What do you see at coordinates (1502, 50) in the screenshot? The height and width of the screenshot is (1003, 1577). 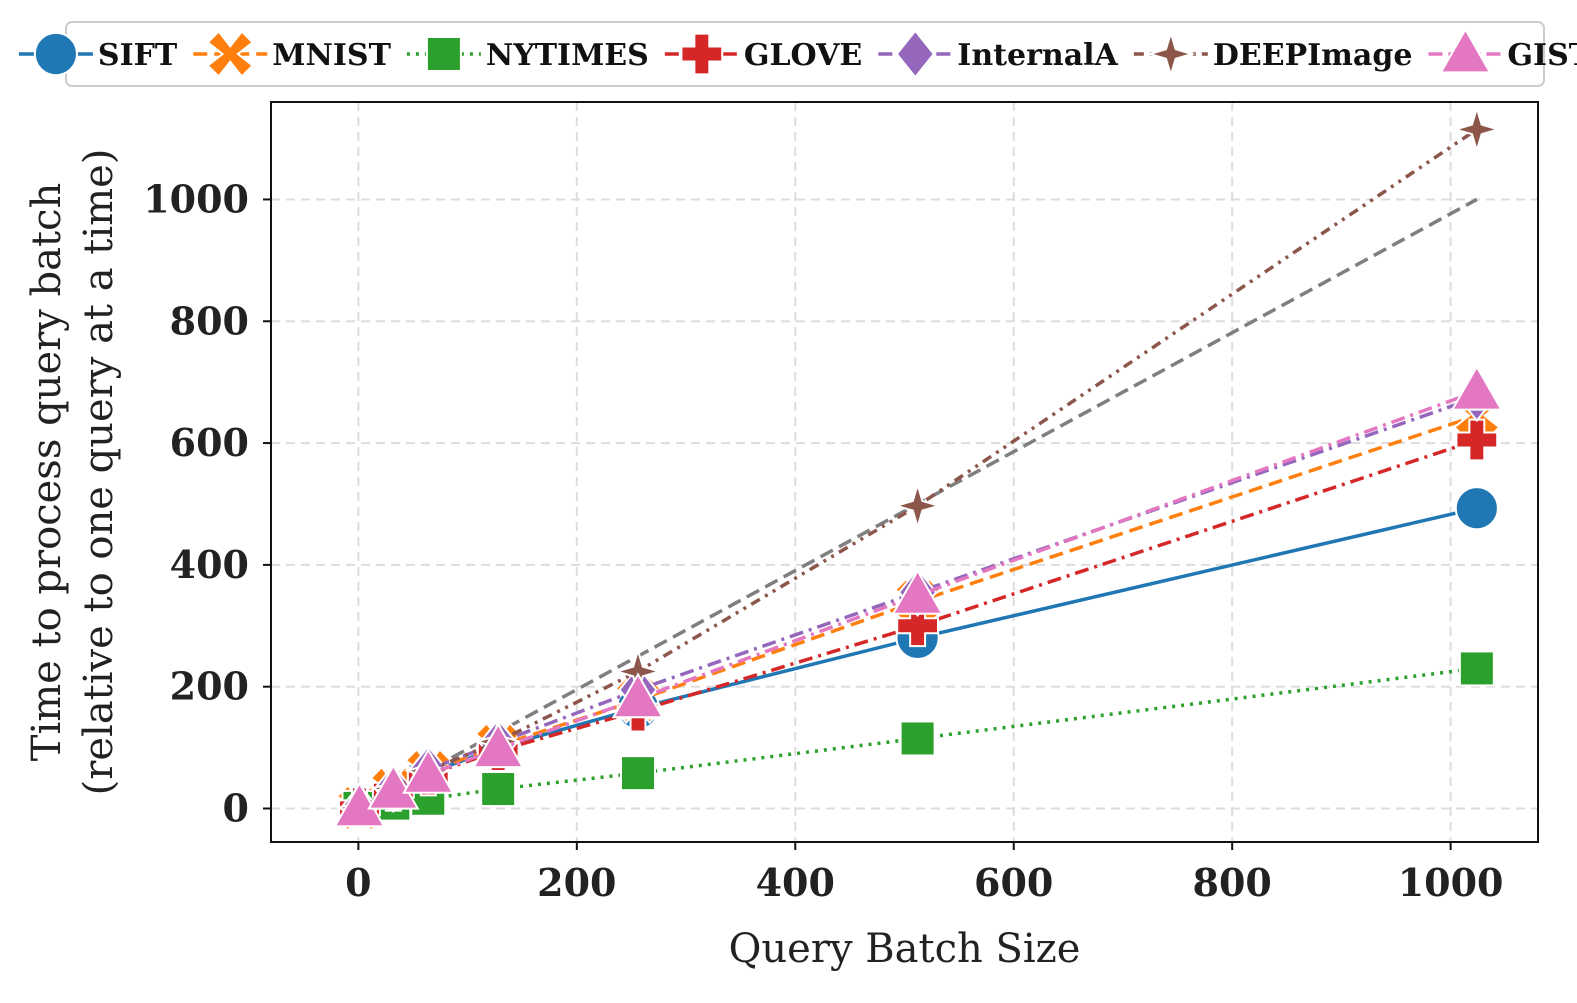 I see `legend-item-gist: GIST` at bounding box center [1502, 50].